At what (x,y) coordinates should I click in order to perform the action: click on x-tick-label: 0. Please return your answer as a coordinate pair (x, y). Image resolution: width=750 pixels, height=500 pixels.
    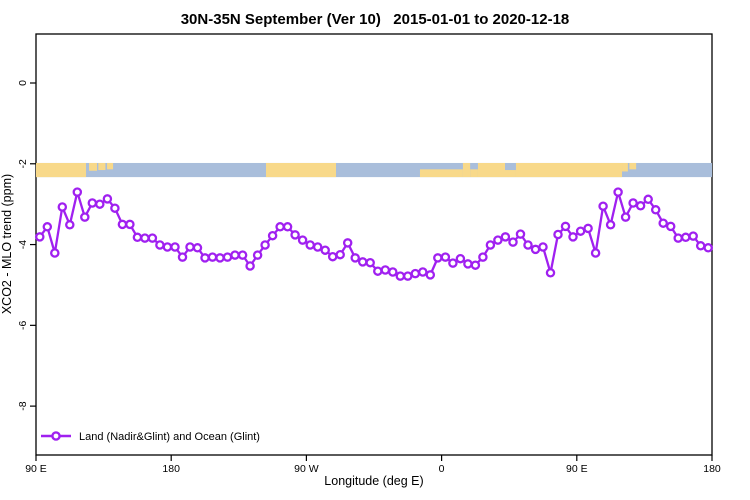
    Looking at the image, I should click on (442, 469).